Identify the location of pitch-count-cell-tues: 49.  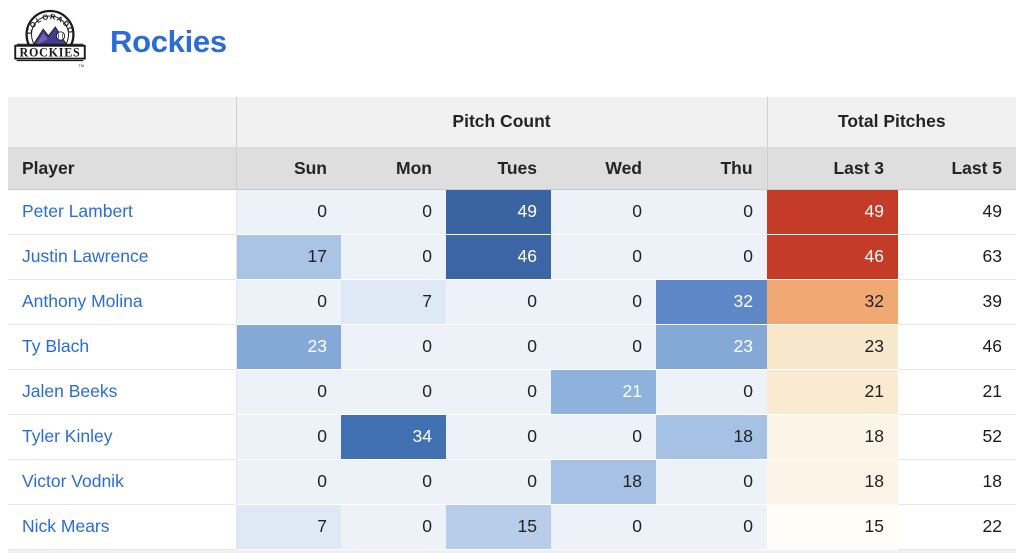
(498, 212).